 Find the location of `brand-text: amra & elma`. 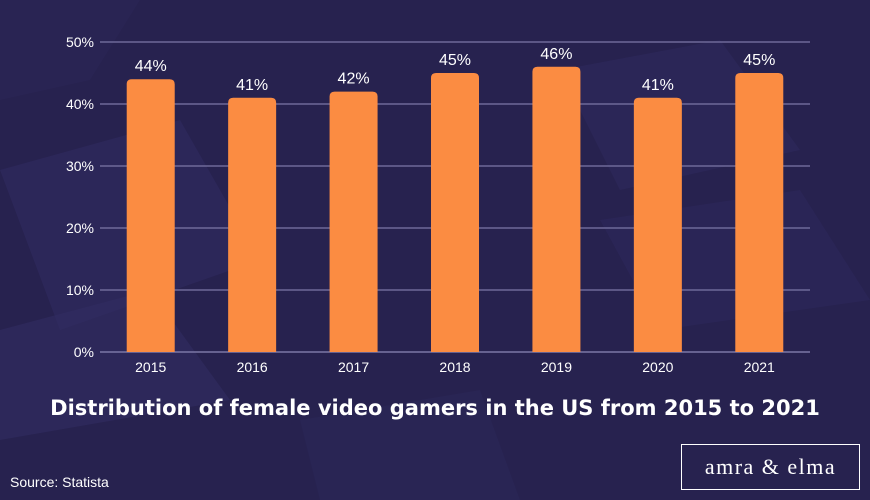

brand-text: amra & elma is located at coordinates (770, 466).